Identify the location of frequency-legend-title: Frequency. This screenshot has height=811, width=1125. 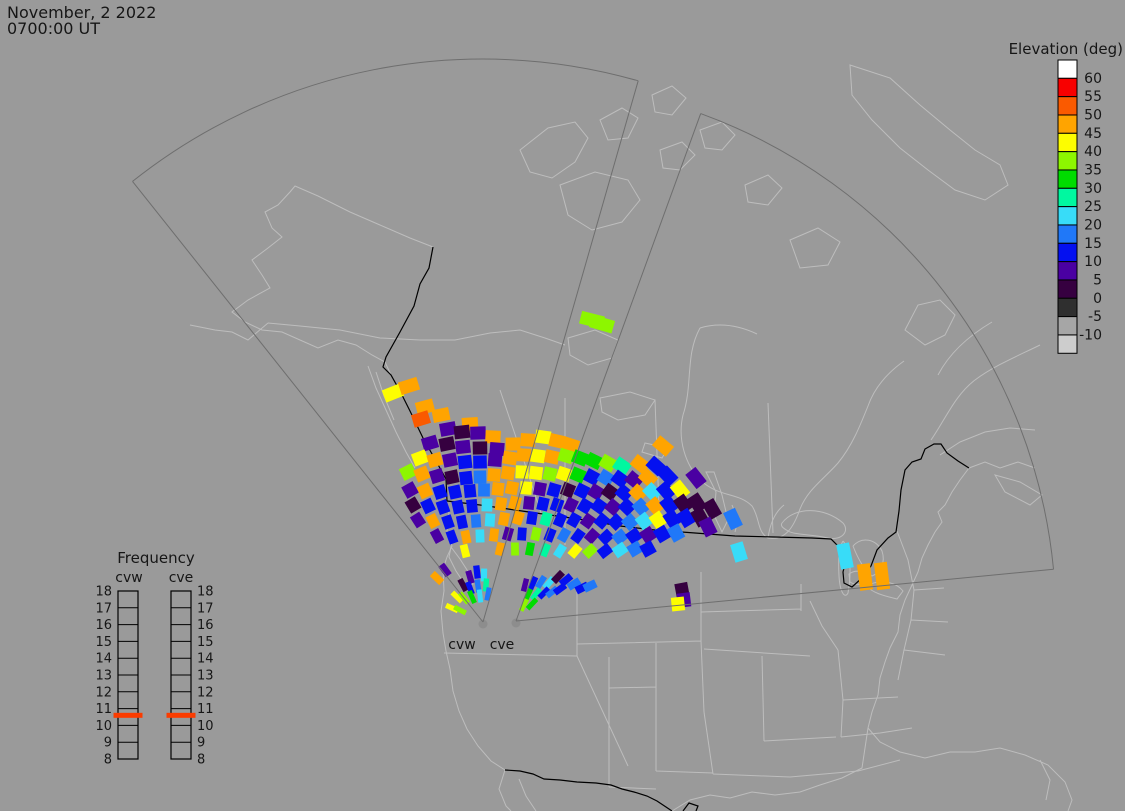
(156, 558).